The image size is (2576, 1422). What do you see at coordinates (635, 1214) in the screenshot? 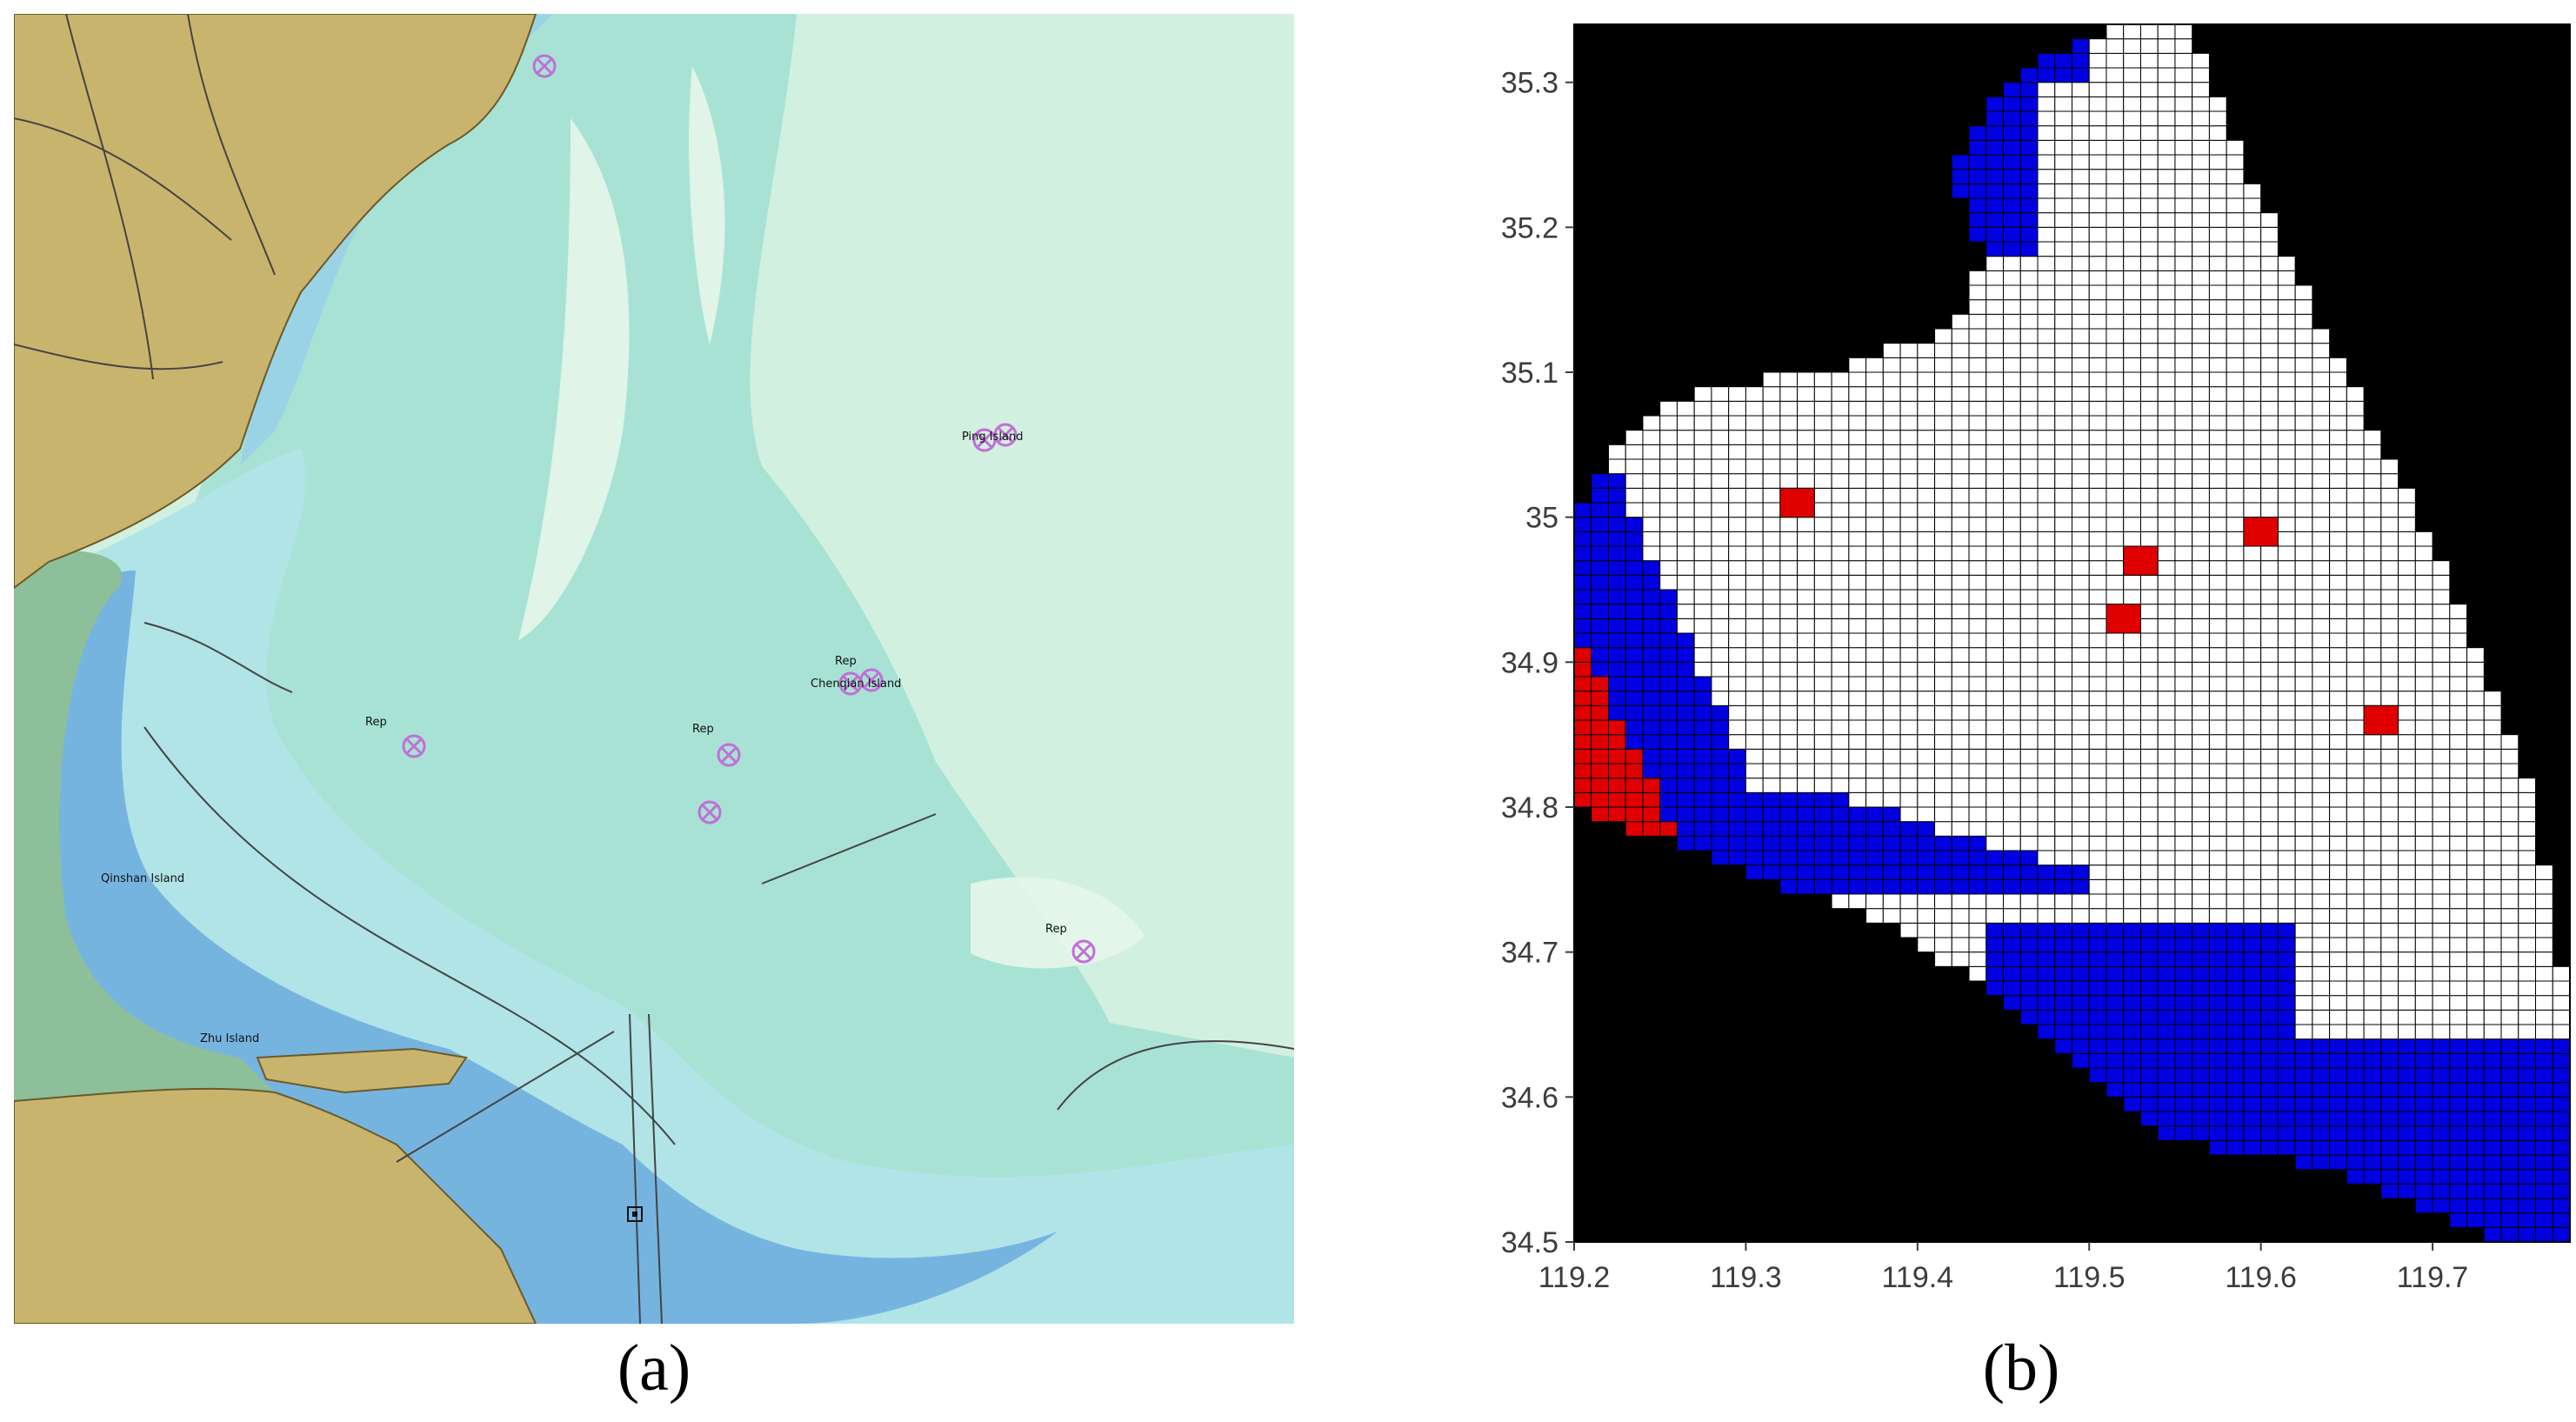
I see `square-dot-icon` at bounding box center [635, 1214].